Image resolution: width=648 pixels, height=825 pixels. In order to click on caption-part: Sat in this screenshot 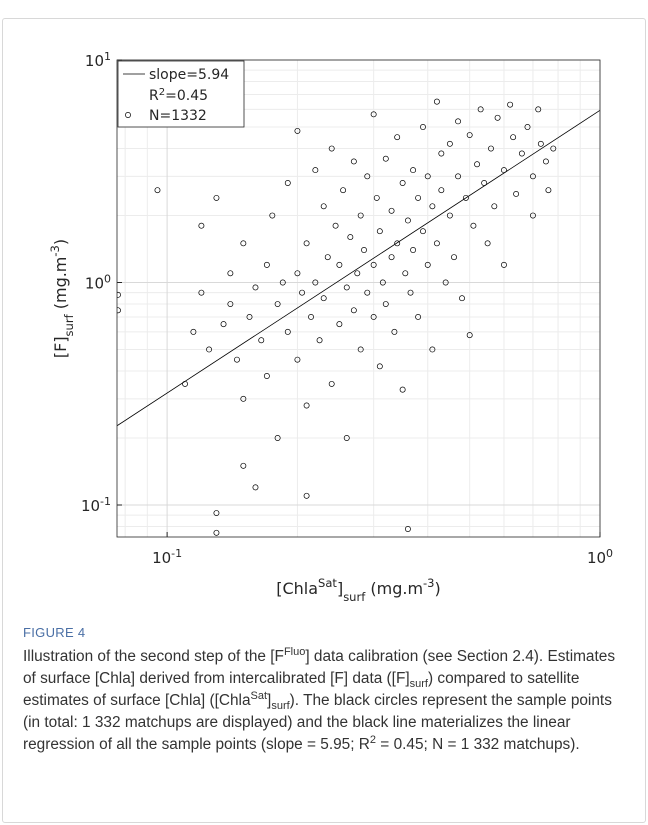, I will do `click(259, 695)`.